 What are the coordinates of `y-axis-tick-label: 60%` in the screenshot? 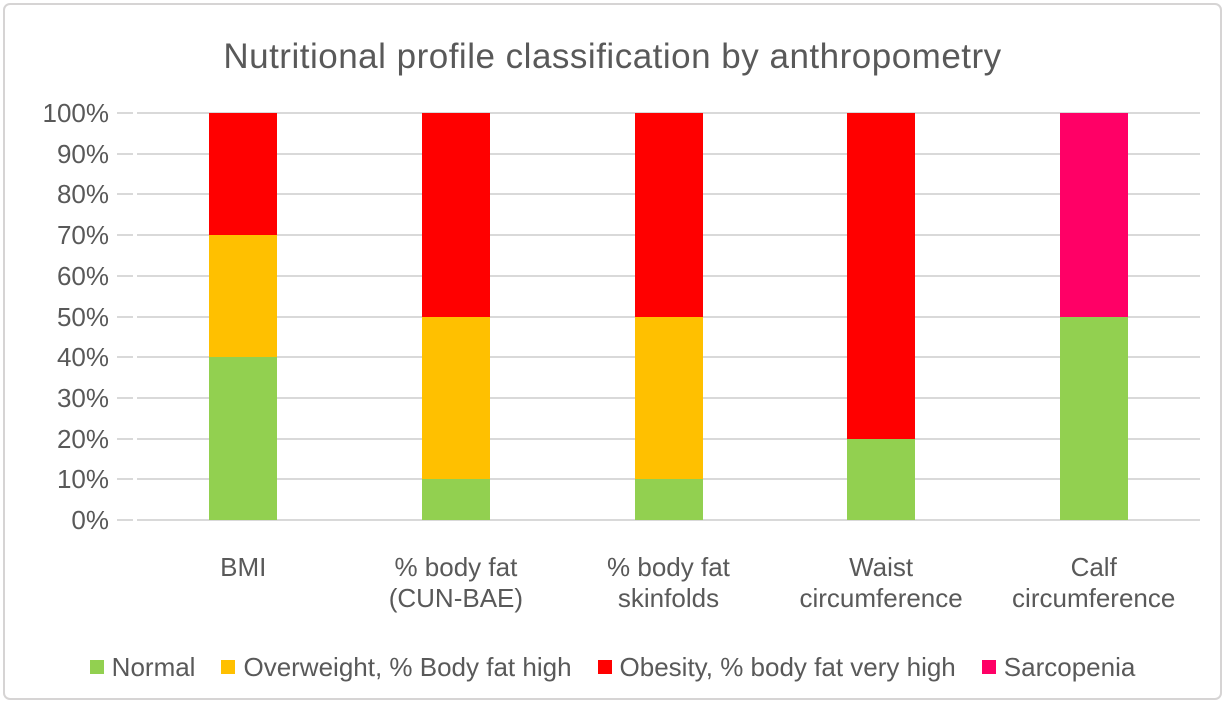 It's located at (82, 275).